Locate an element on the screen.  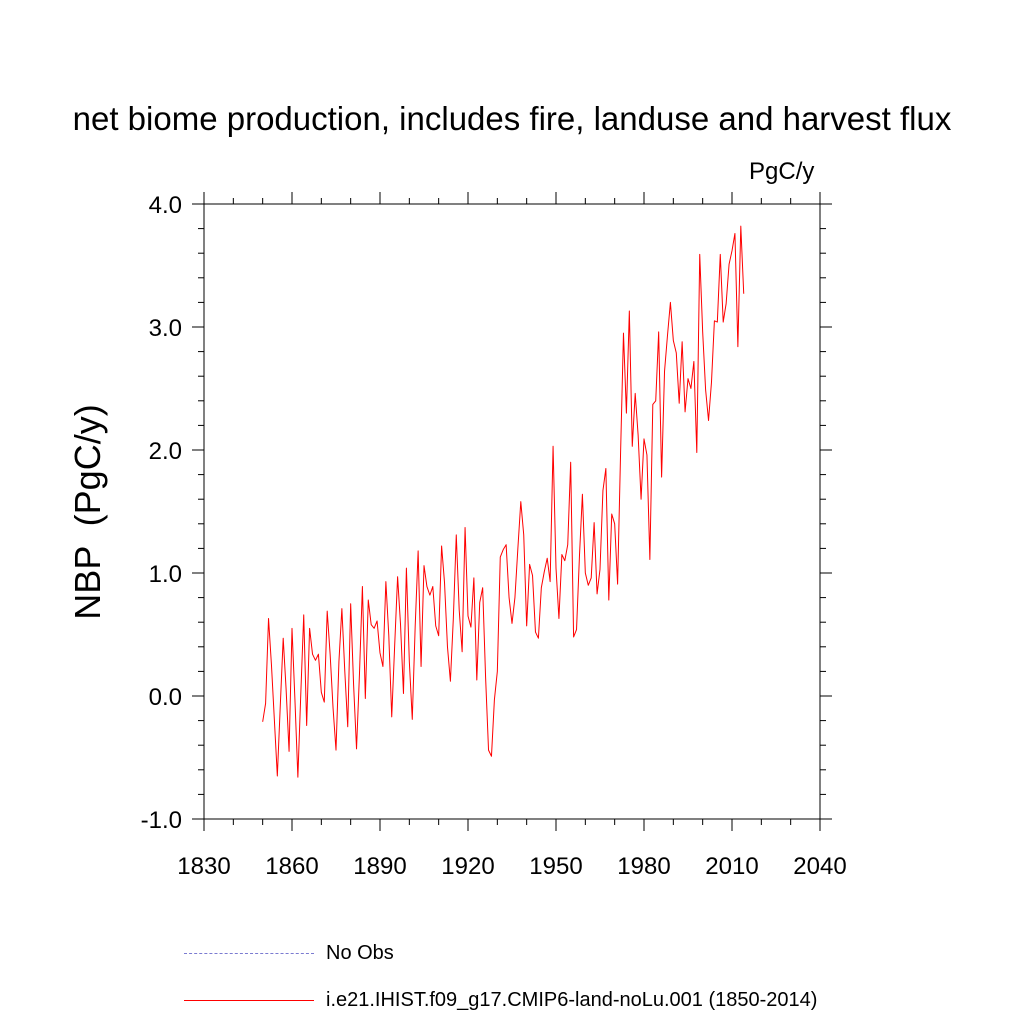
x-tick-label: 1830 is located at coordinates (203, 866).